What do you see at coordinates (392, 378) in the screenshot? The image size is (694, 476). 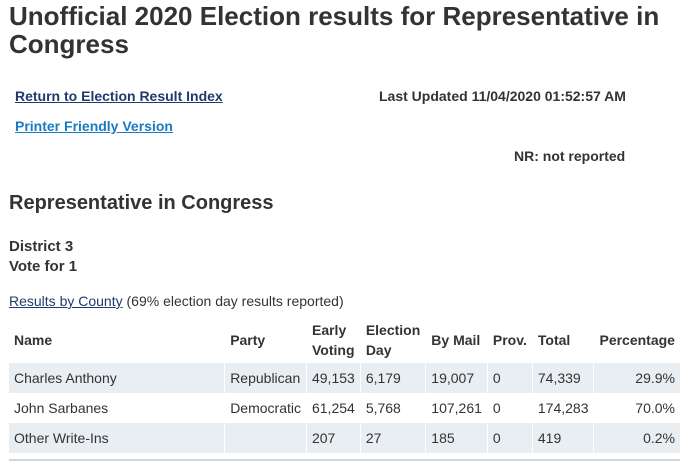 I see `cell-eday: 6,179` at bounding box center [392, 378].